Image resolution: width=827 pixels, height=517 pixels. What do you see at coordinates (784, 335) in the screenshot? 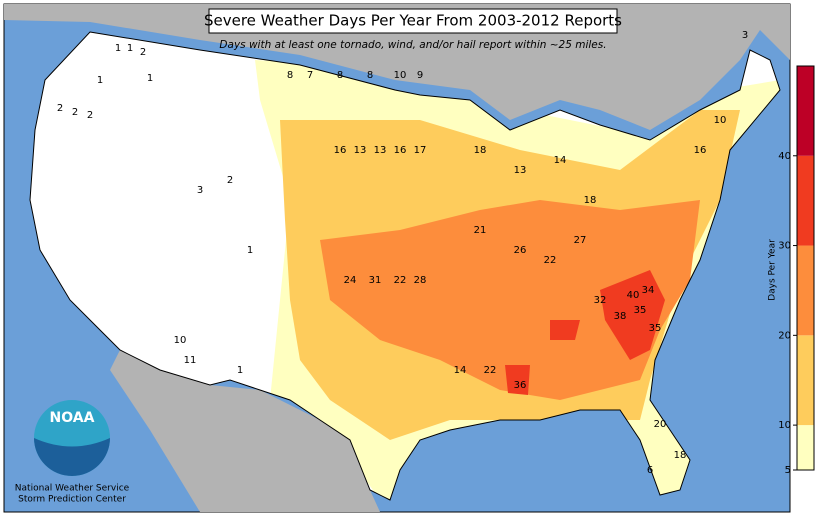
I see `colorbar-tick-label: 20` at bounding box center [784, 335].